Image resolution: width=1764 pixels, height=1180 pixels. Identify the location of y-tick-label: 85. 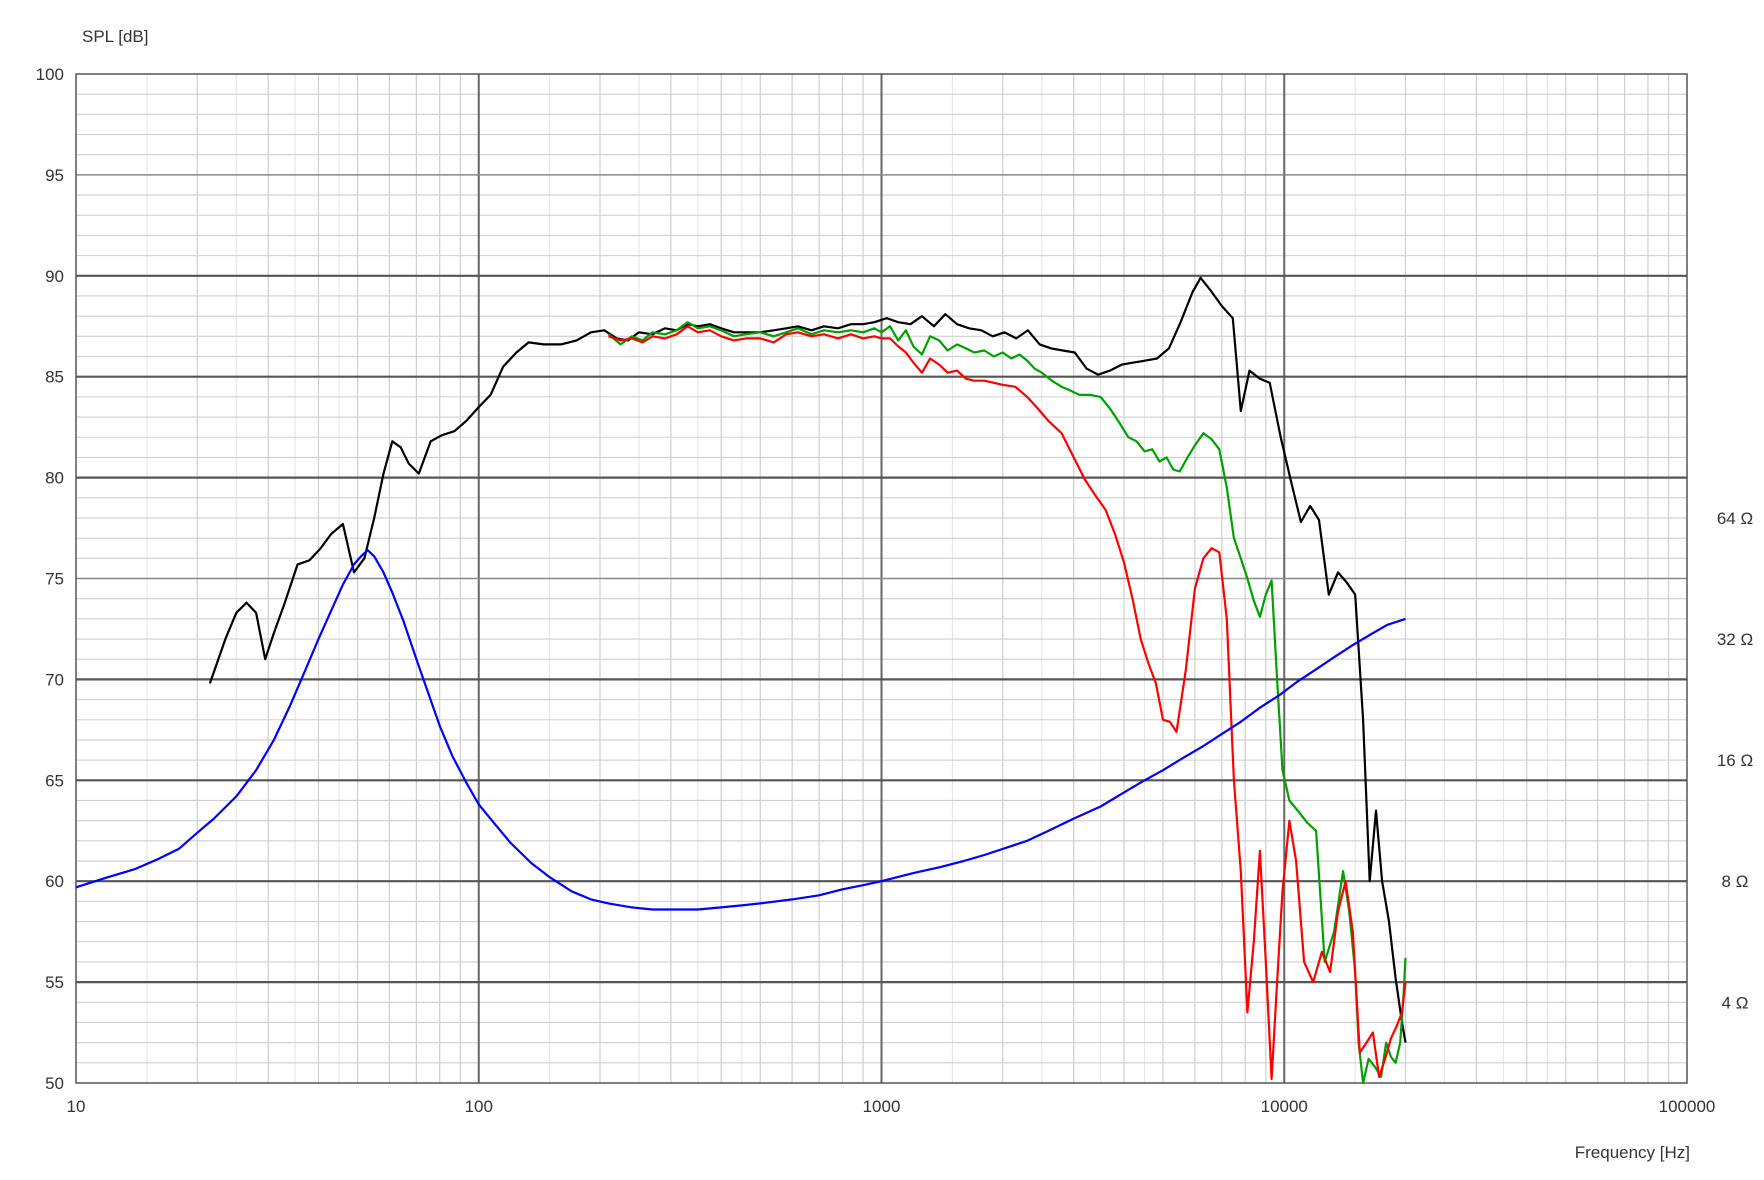
(54, 377).